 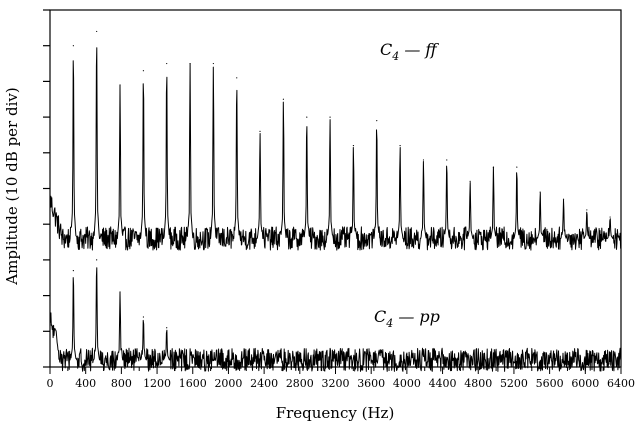 I want to click on x-tick-label: 4800, so click(x=478, y=383).